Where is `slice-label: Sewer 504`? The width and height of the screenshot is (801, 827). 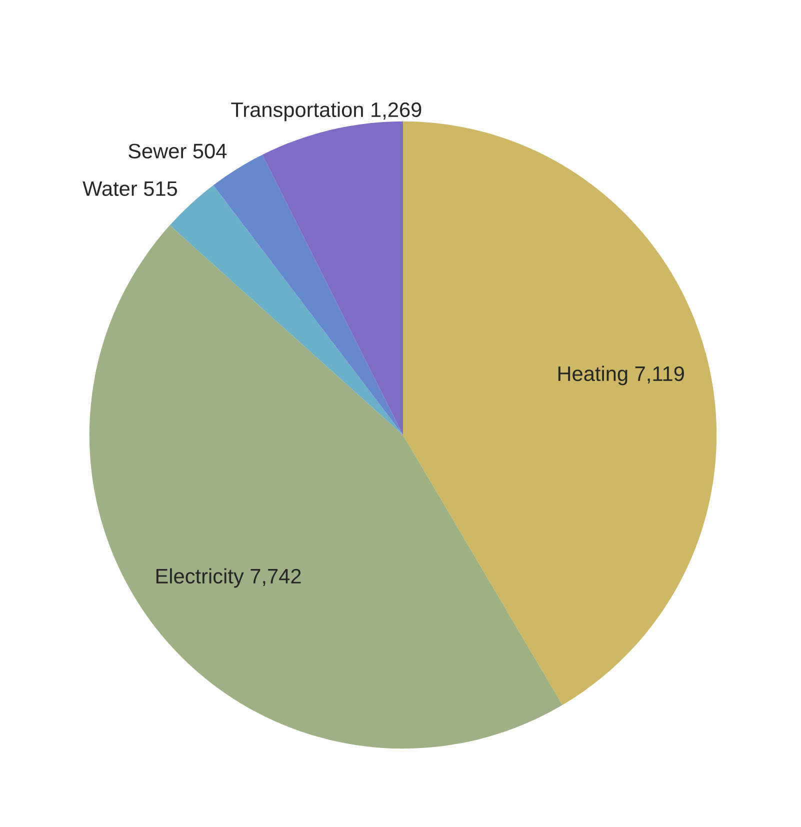
slice-label: Sewer 504 is located at coordinates (177, 151).